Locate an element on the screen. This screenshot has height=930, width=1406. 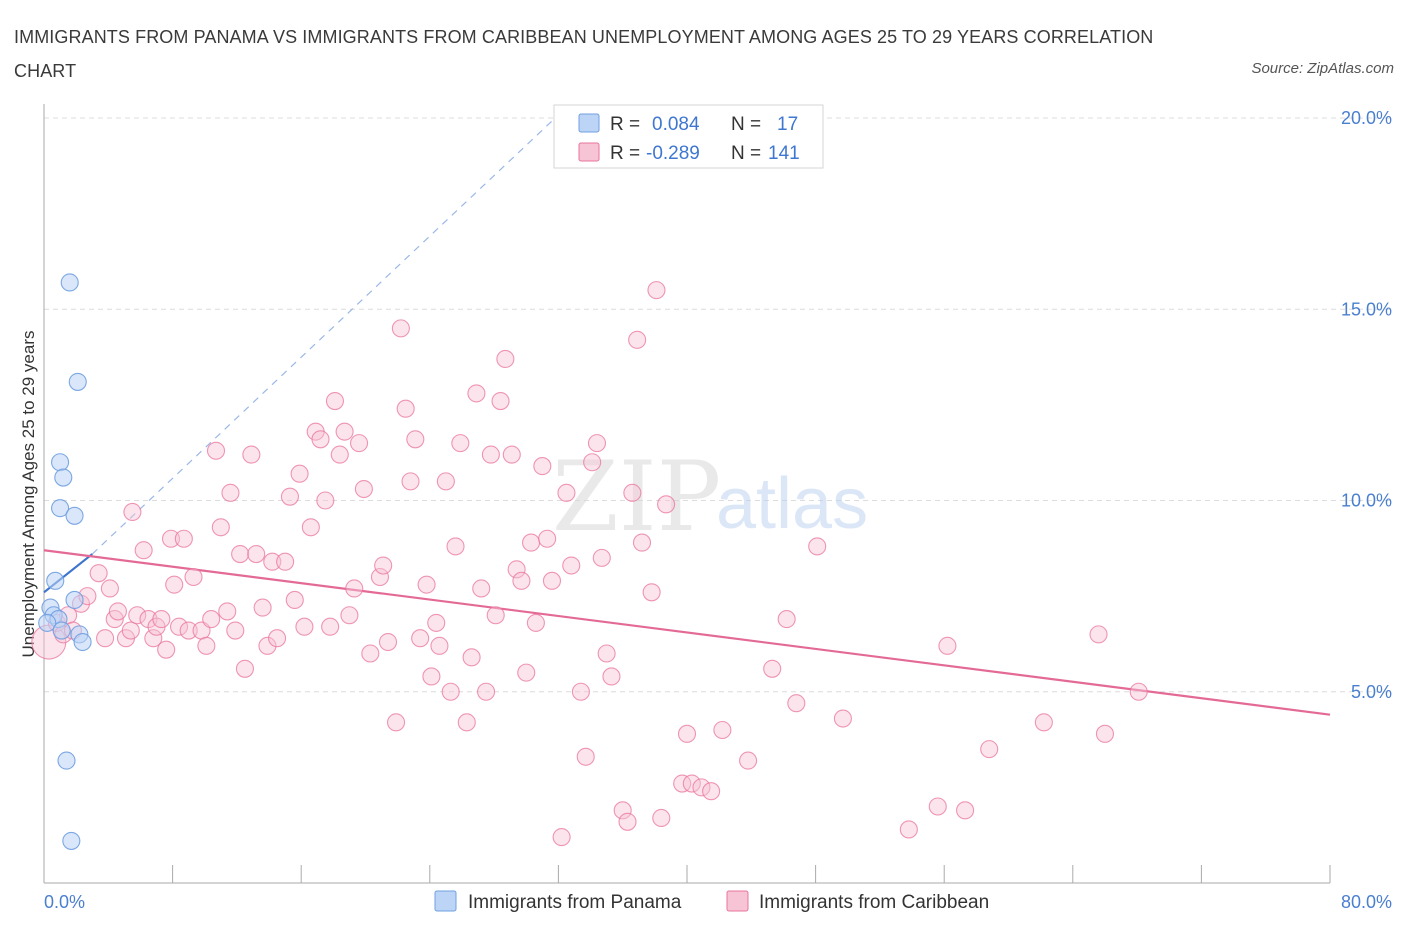
legend-swatch-panama is located at coordinates (589, 123).